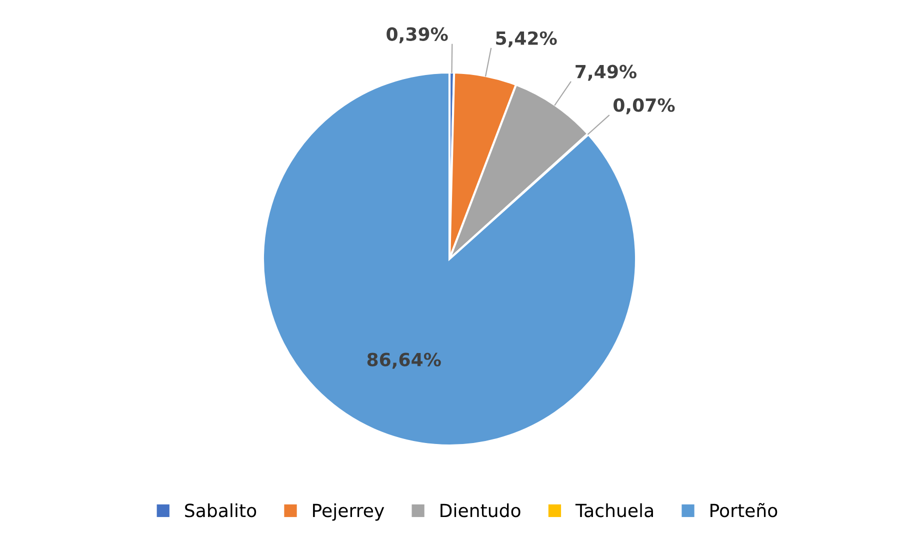 The image size is (899, 548). I want to click on legend-label: Pejerrey, so click(348, 512).